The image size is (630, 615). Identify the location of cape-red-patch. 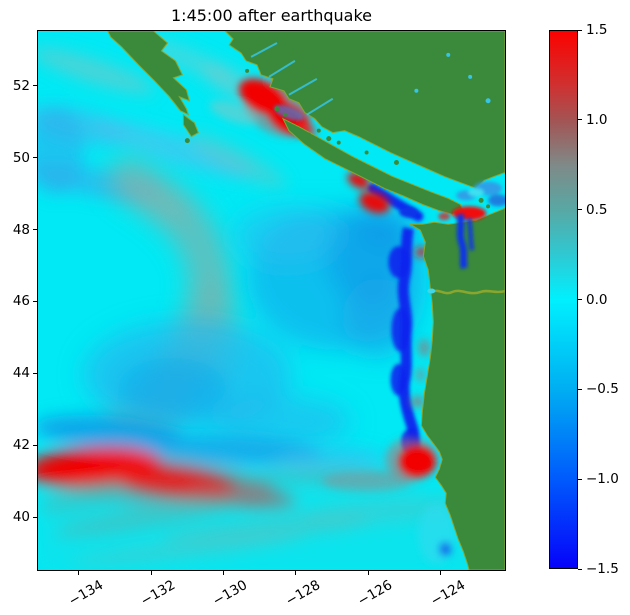
(417, 461).